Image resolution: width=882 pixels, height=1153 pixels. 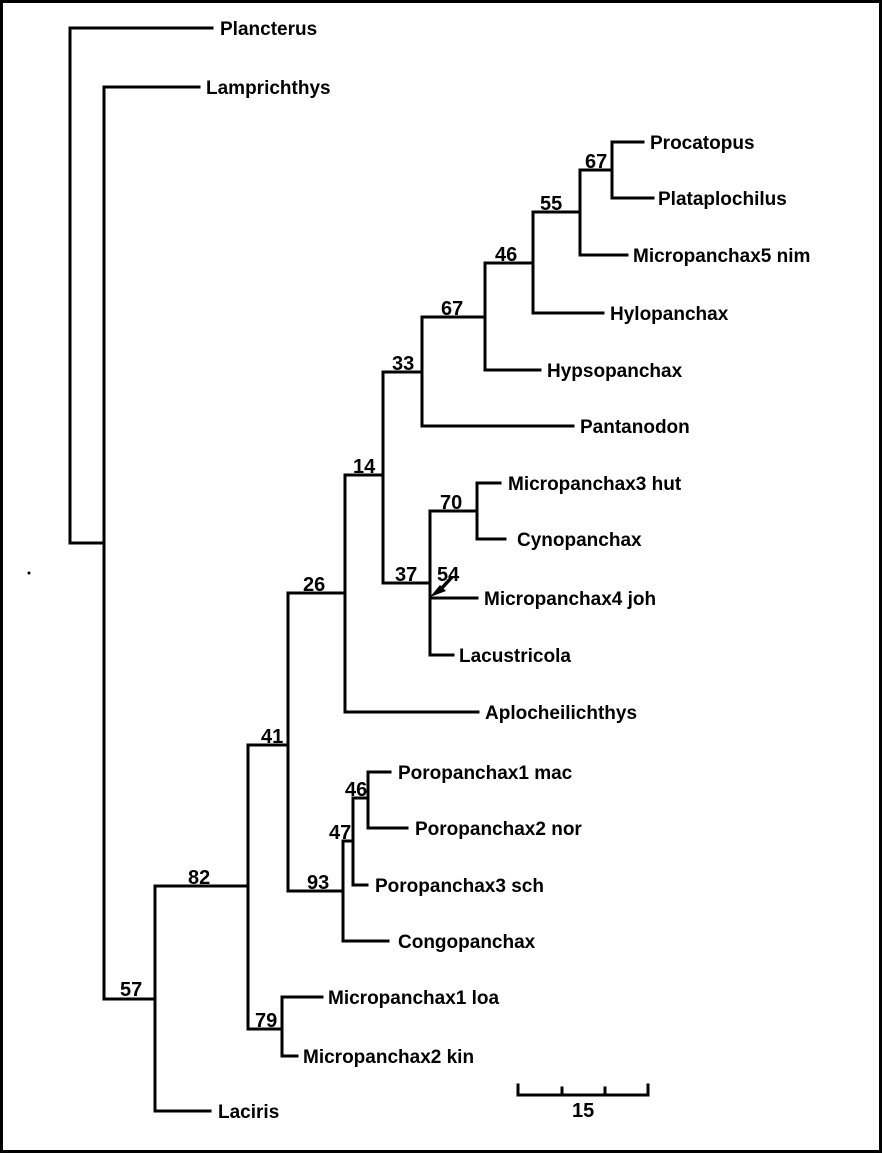 I want to click on support-value: 41, so click(x=272, y=737).